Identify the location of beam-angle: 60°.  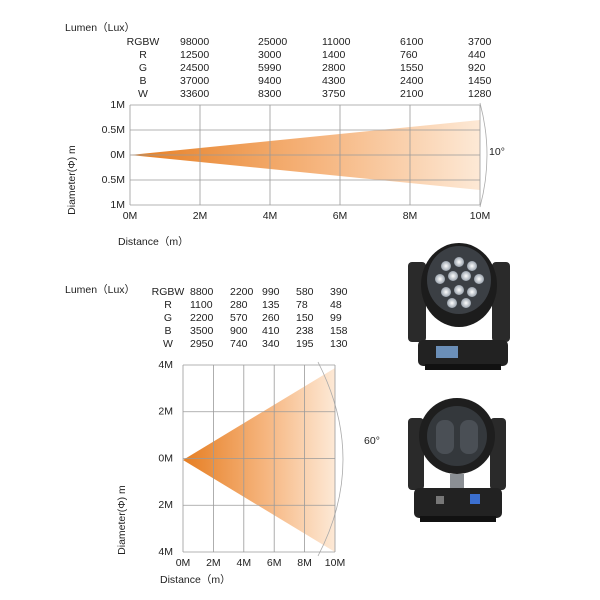
(372, 441).